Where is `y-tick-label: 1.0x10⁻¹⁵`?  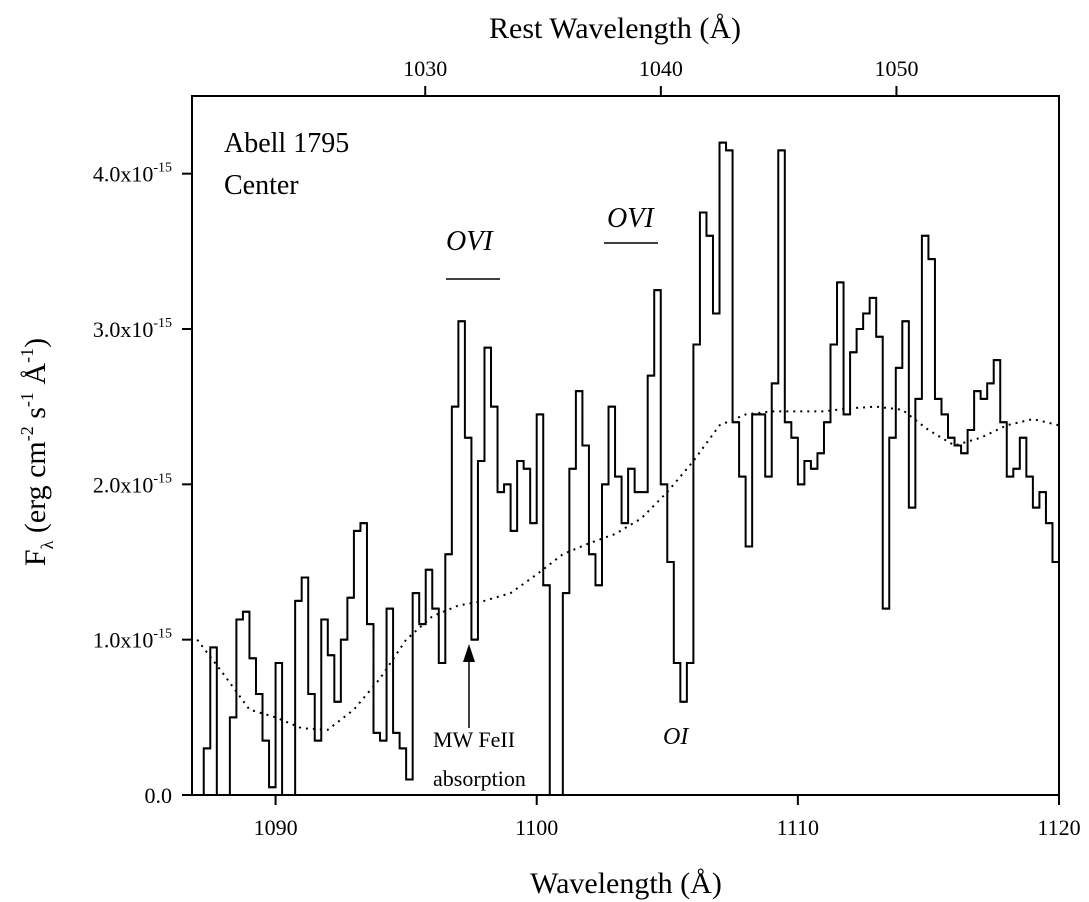 y-tick-label: 1.0x10⁻¹⁵ is located at coordinates (132, 640).